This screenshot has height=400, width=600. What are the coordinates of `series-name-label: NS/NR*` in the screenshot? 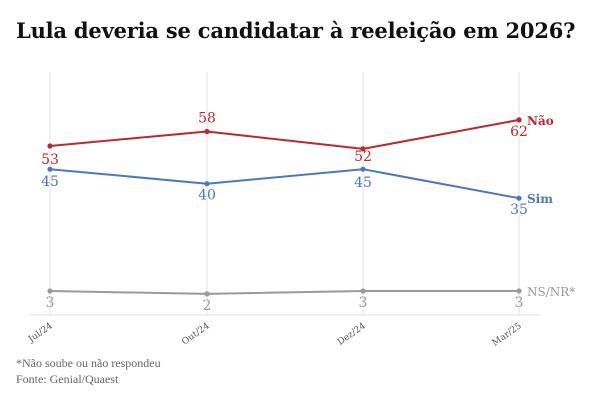 It's located at (551, 292).